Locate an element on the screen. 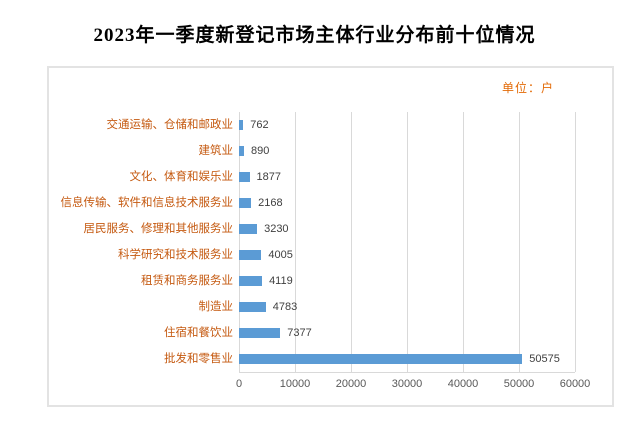 This screenshot has width=629, height=439. x-axis-tick-labels: 0 10000 20000 30000 40000 50000 60000 is located at coordinates (413, 386).